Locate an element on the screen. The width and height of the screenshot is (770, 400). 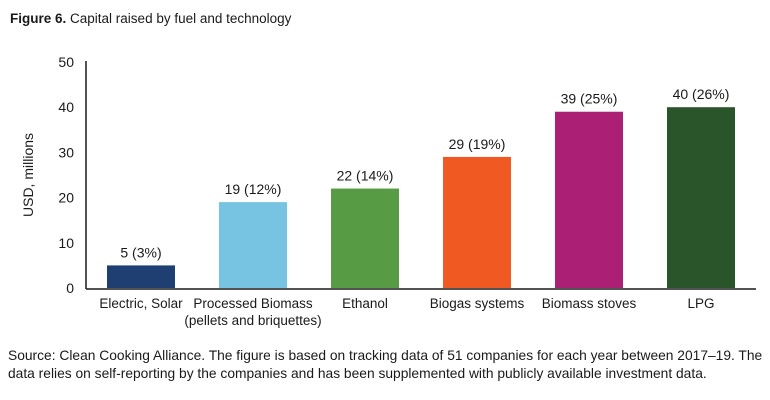
x-category-label: Biomass stoves is located at coordinates (589, 303).